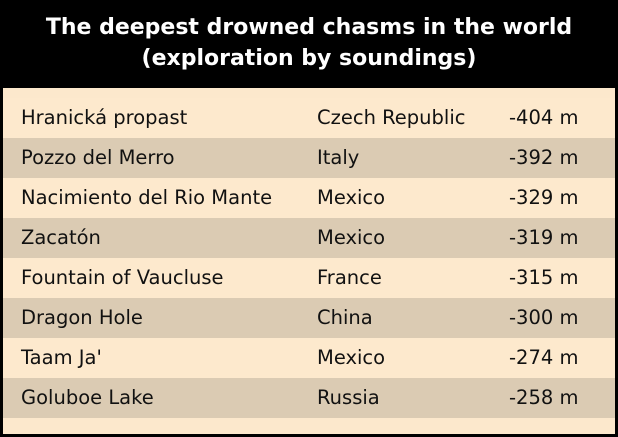  What do you see at coordinates (544, 277) in the screenshot?
I see `depth-cell: -315 m` at bounding box center [544, 277].